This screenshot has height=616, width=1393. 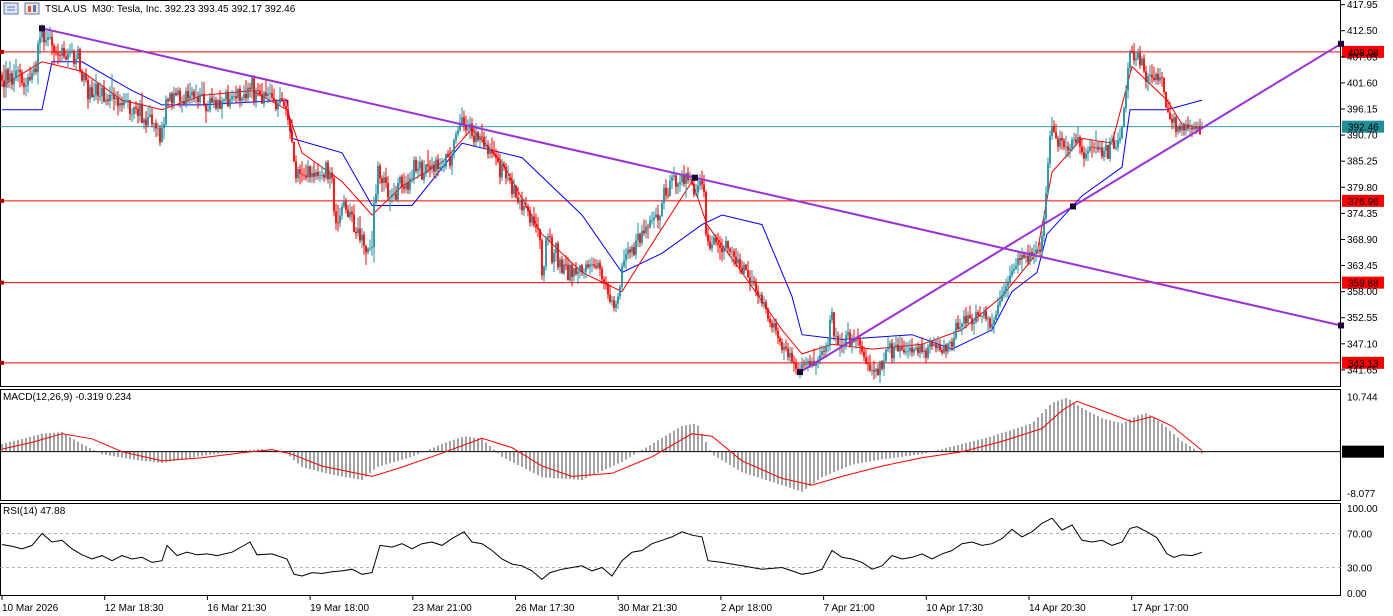 What do you see at coordinates (1362, 240) in the screenshot?
I see `y-axis-tick-label: 368.90` at bounding box center [1362, 240].